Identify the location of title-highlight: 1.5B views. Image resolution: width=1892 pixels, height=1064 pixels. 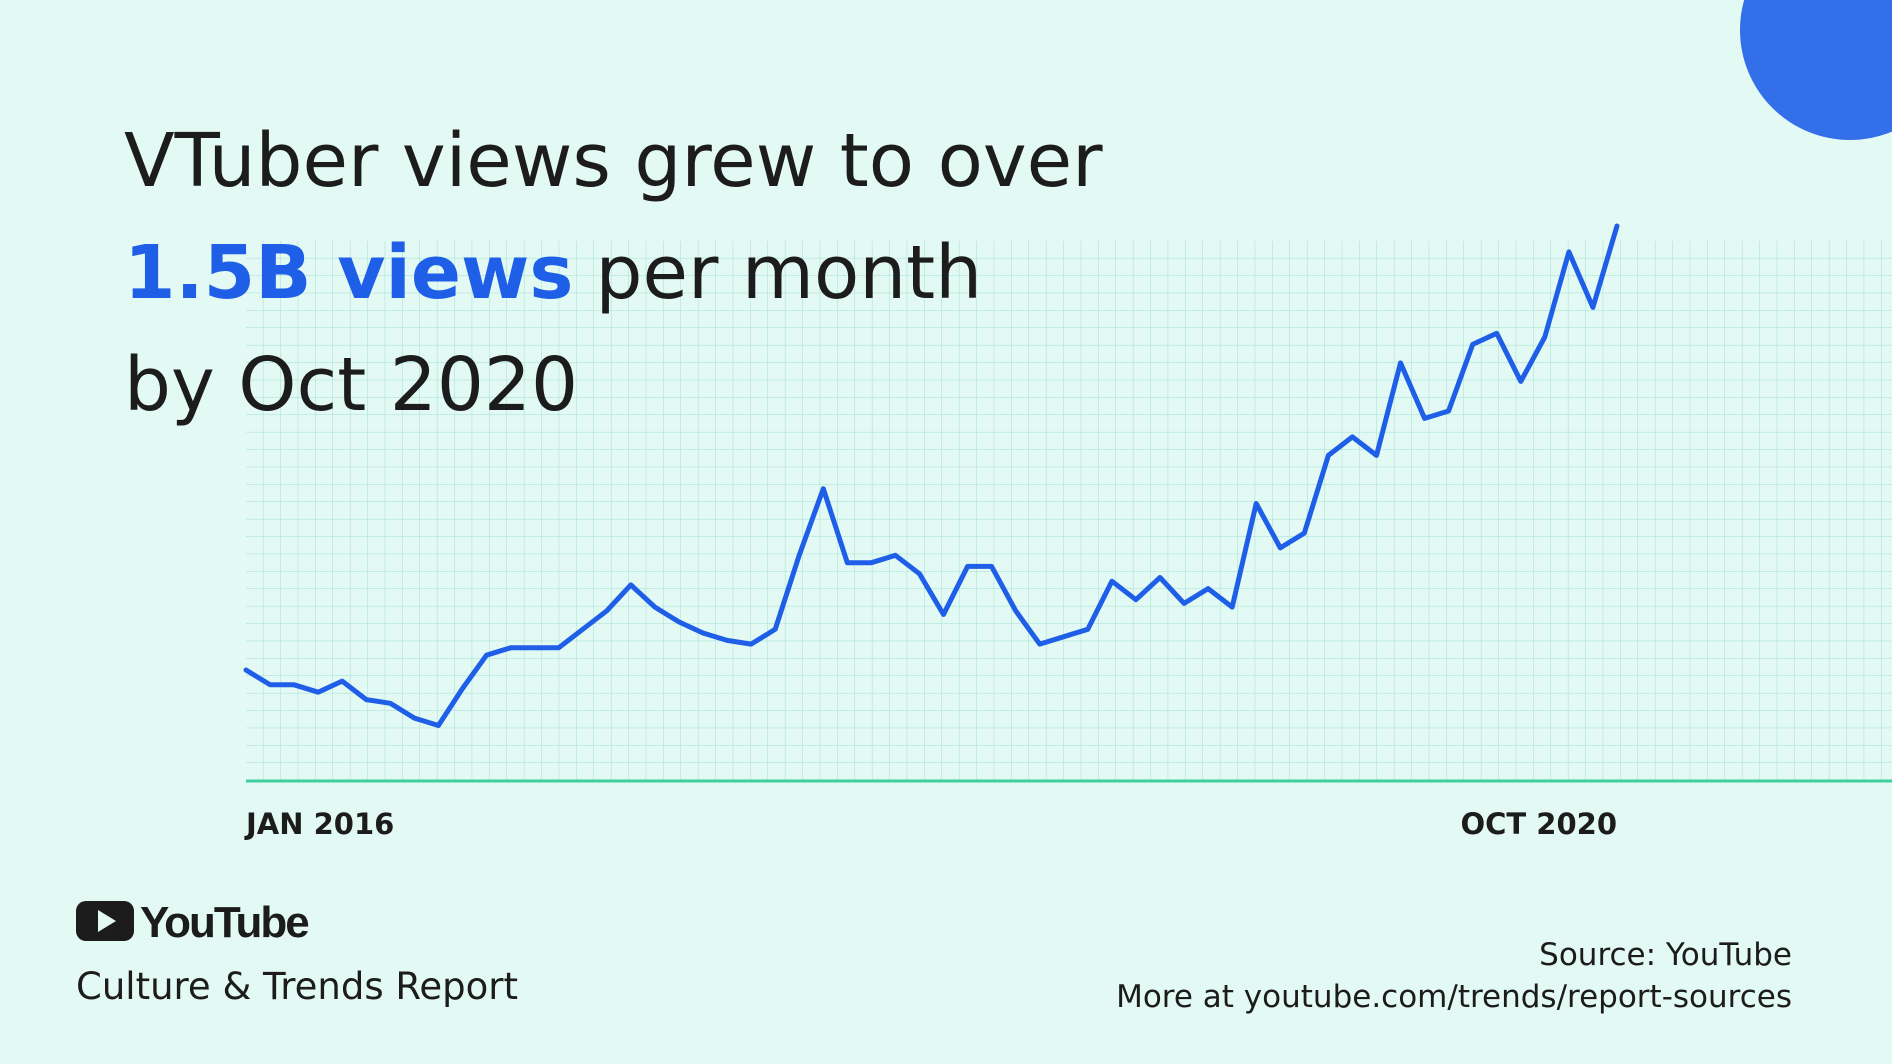
(348, 273).